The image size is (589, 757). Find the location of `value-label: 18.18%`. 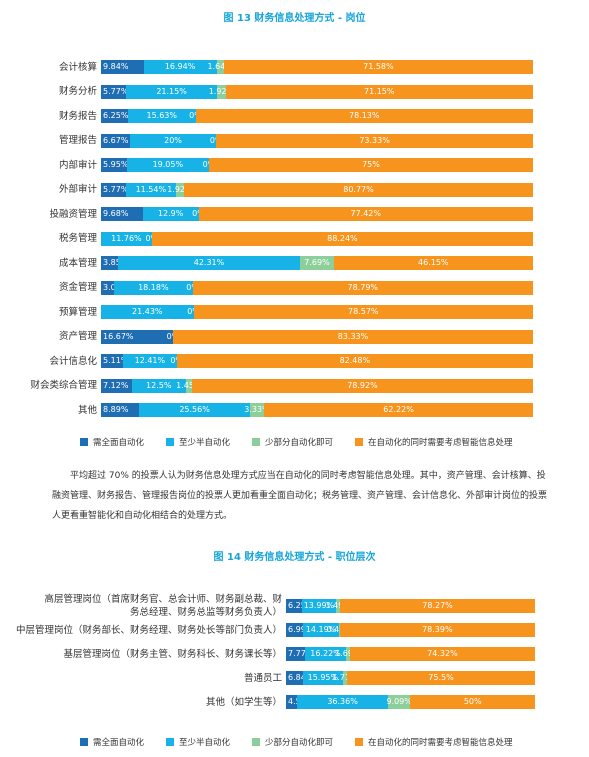

value-label: 18.18% is located at coordinates (153, 287).